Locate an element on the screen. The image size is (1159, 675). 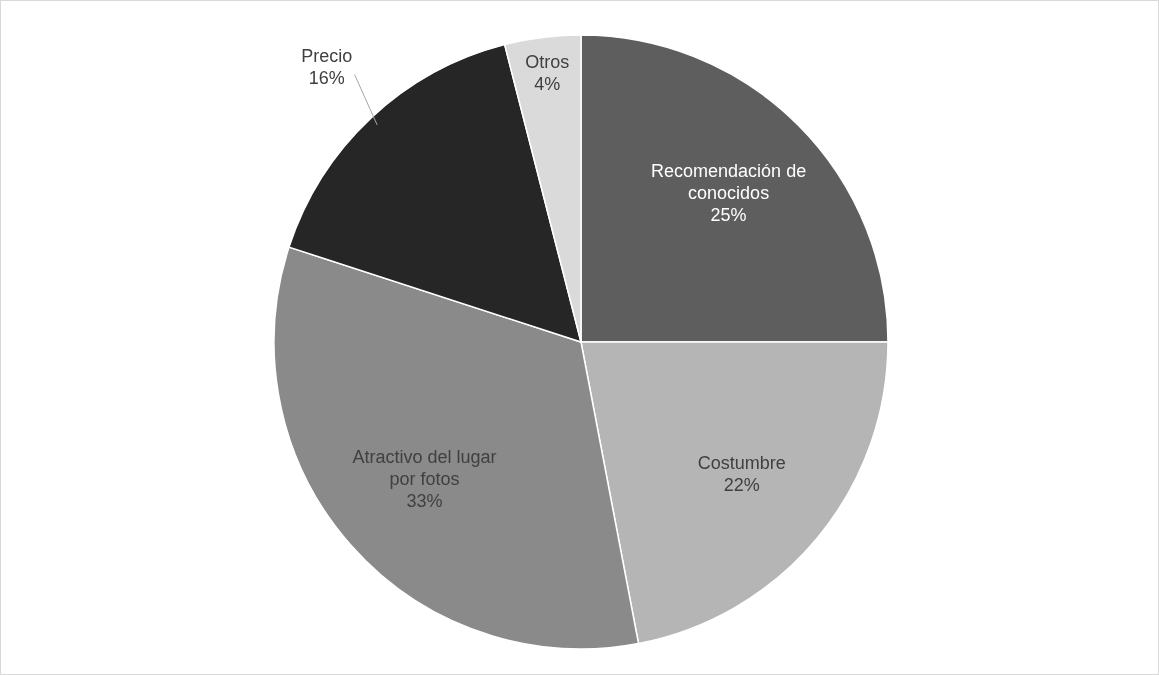
data-label: 33% is located at coordinates (424, 500).